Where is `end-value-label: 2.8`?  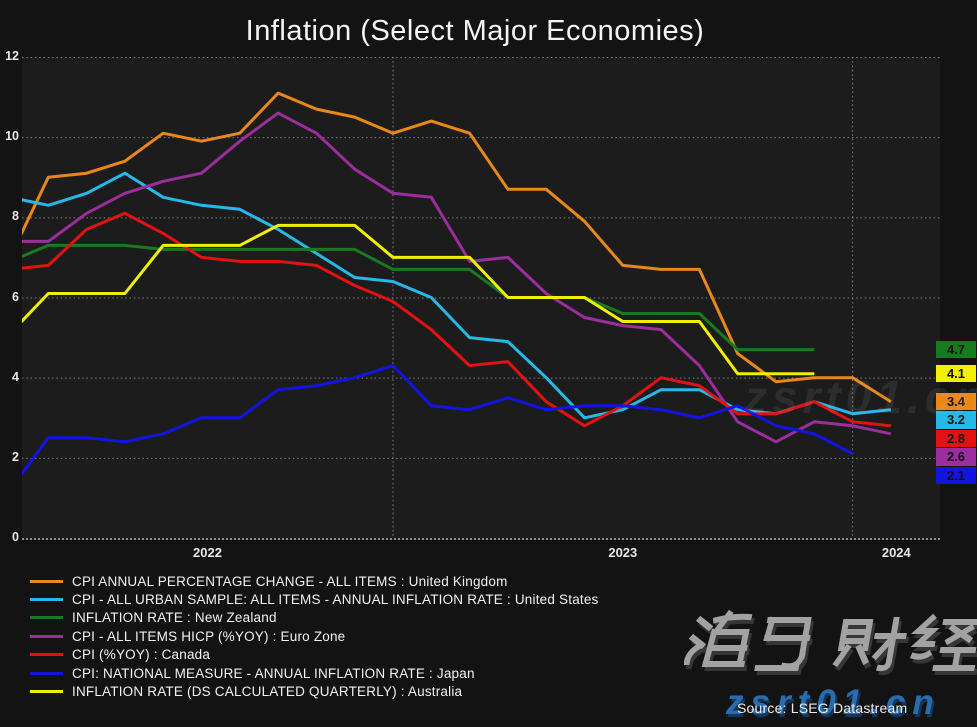
end-value-label: 2.8 is located at coordinates (956, 438).